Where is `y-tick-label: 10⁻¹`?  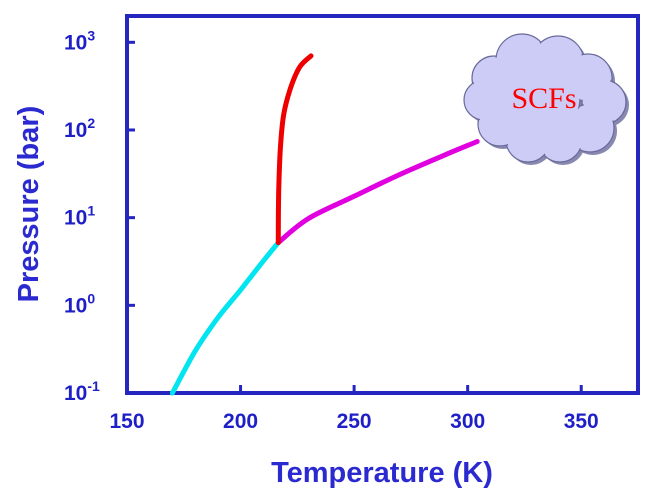 y-tick-label: 10⁻¹ is located at coordinates (82, 391).